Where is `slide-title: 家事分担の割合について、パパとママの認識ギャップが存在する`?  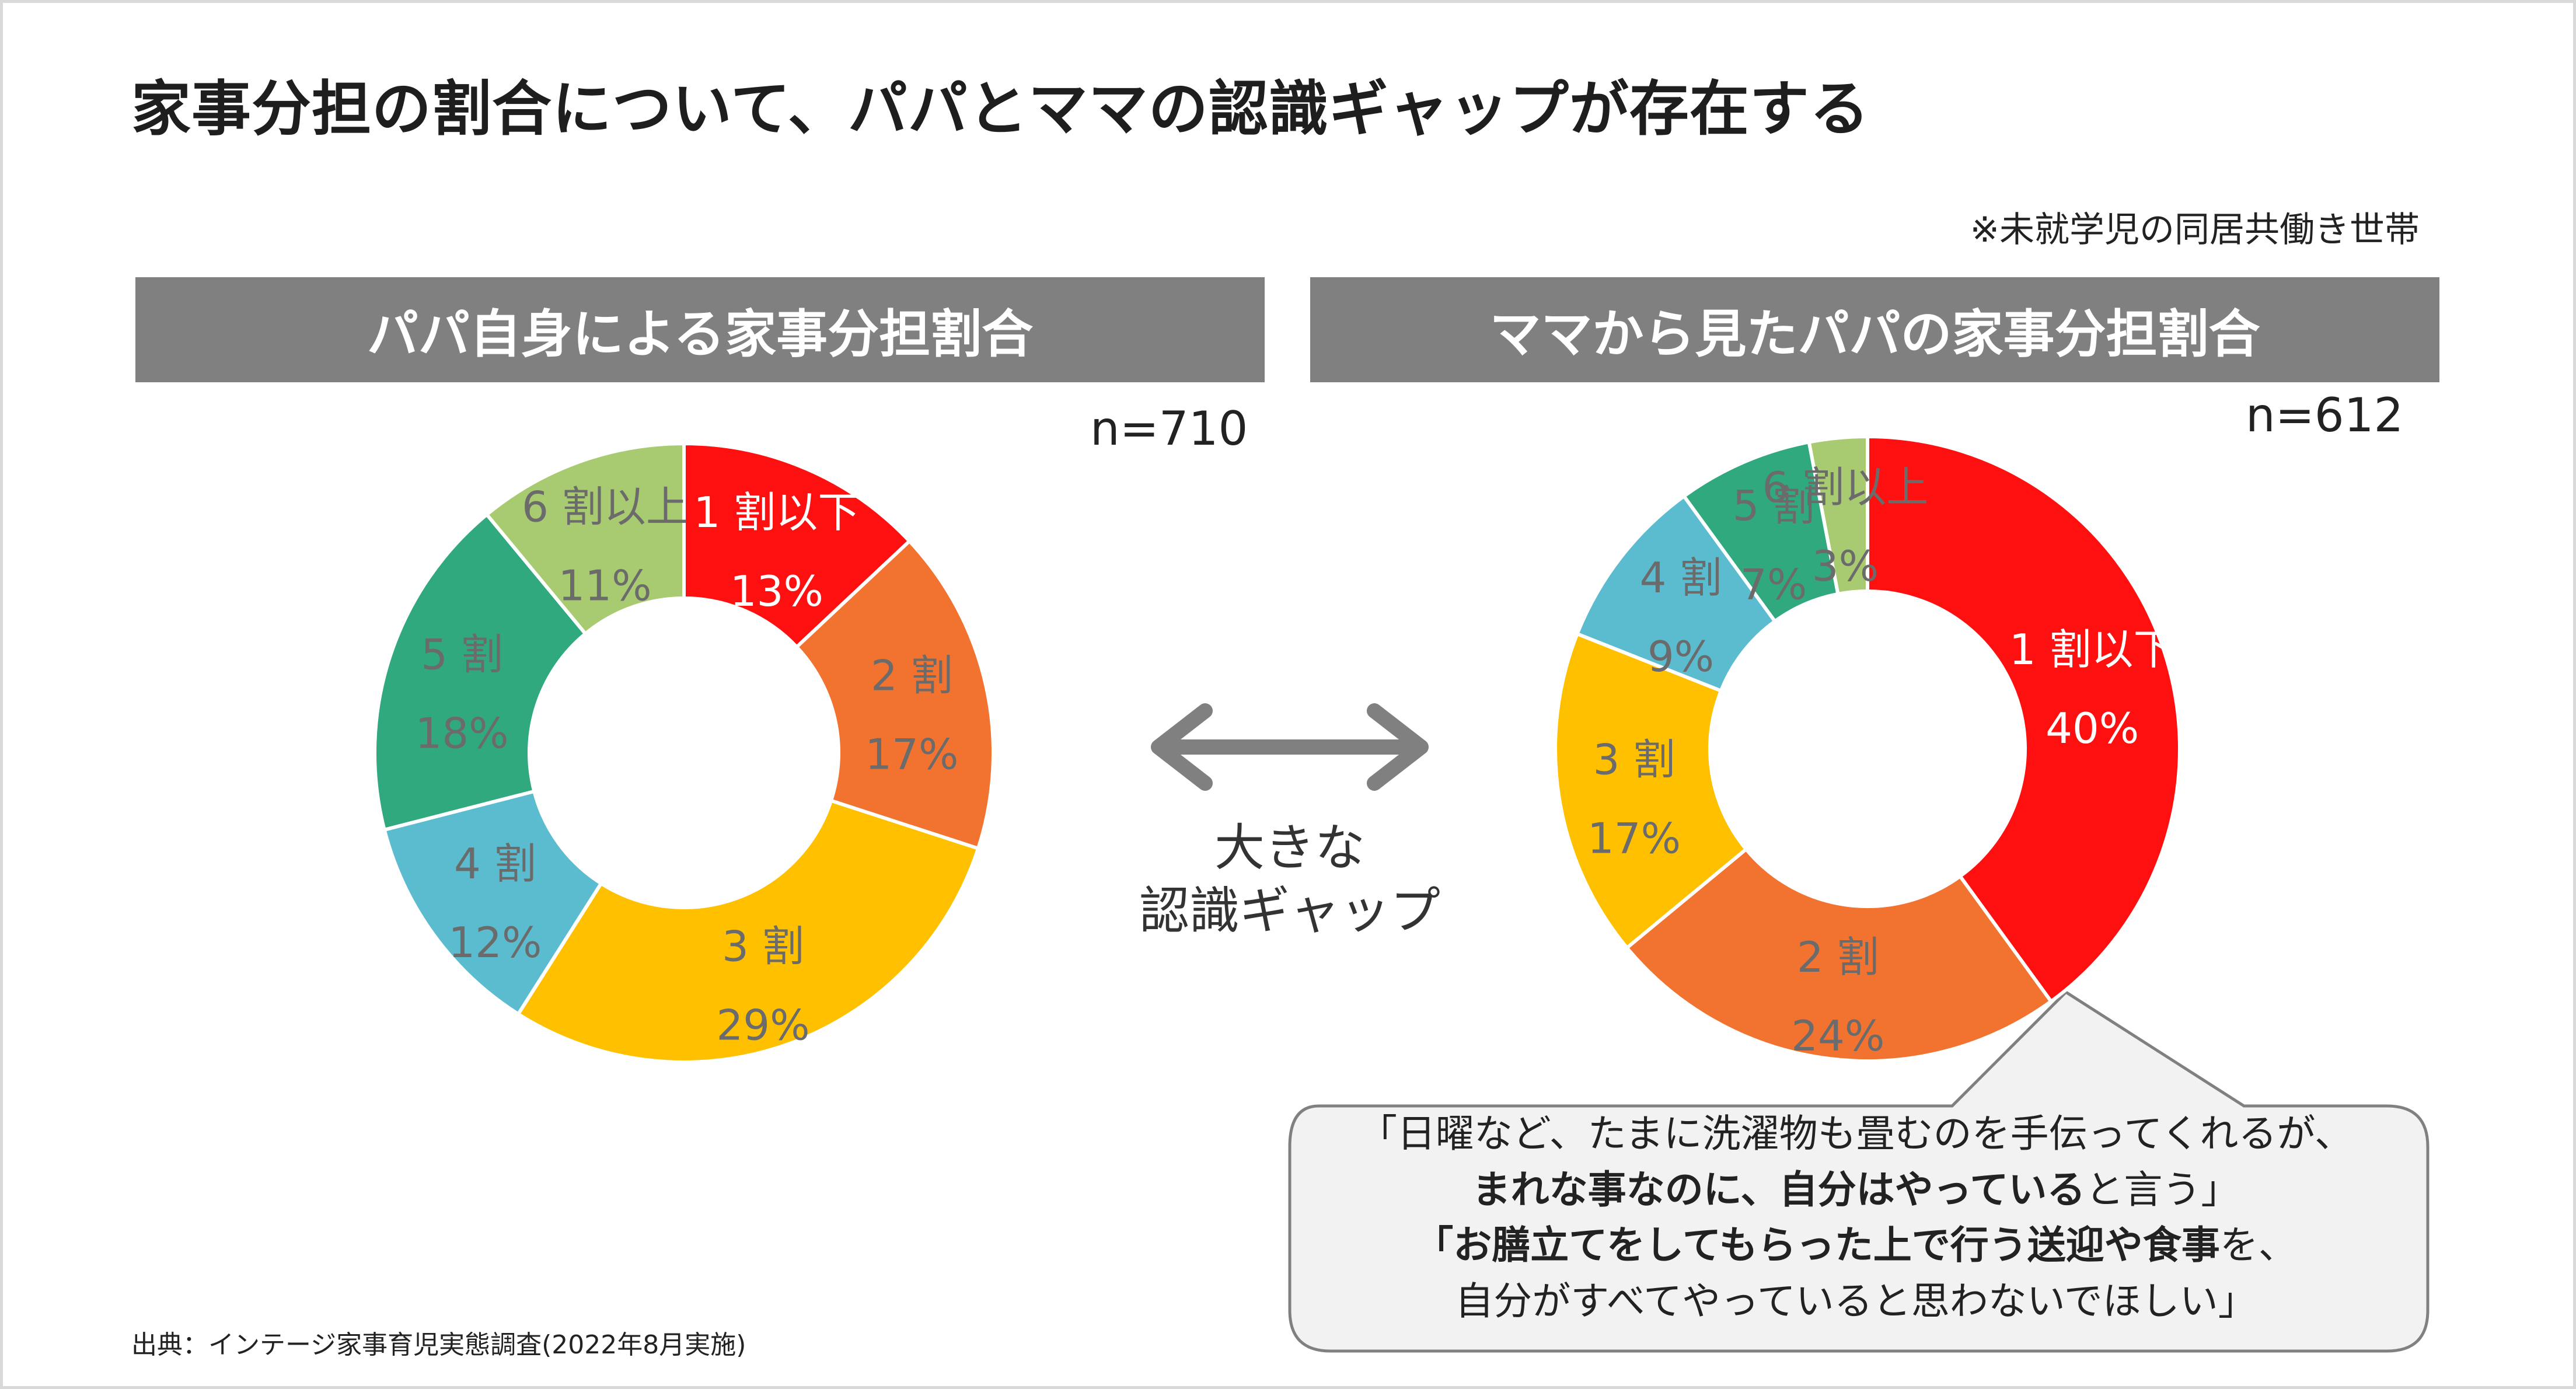
slide-title: 家事分担の割合について、パパとママの認識ギャップが存在する is located at coordinates (1000, 110).